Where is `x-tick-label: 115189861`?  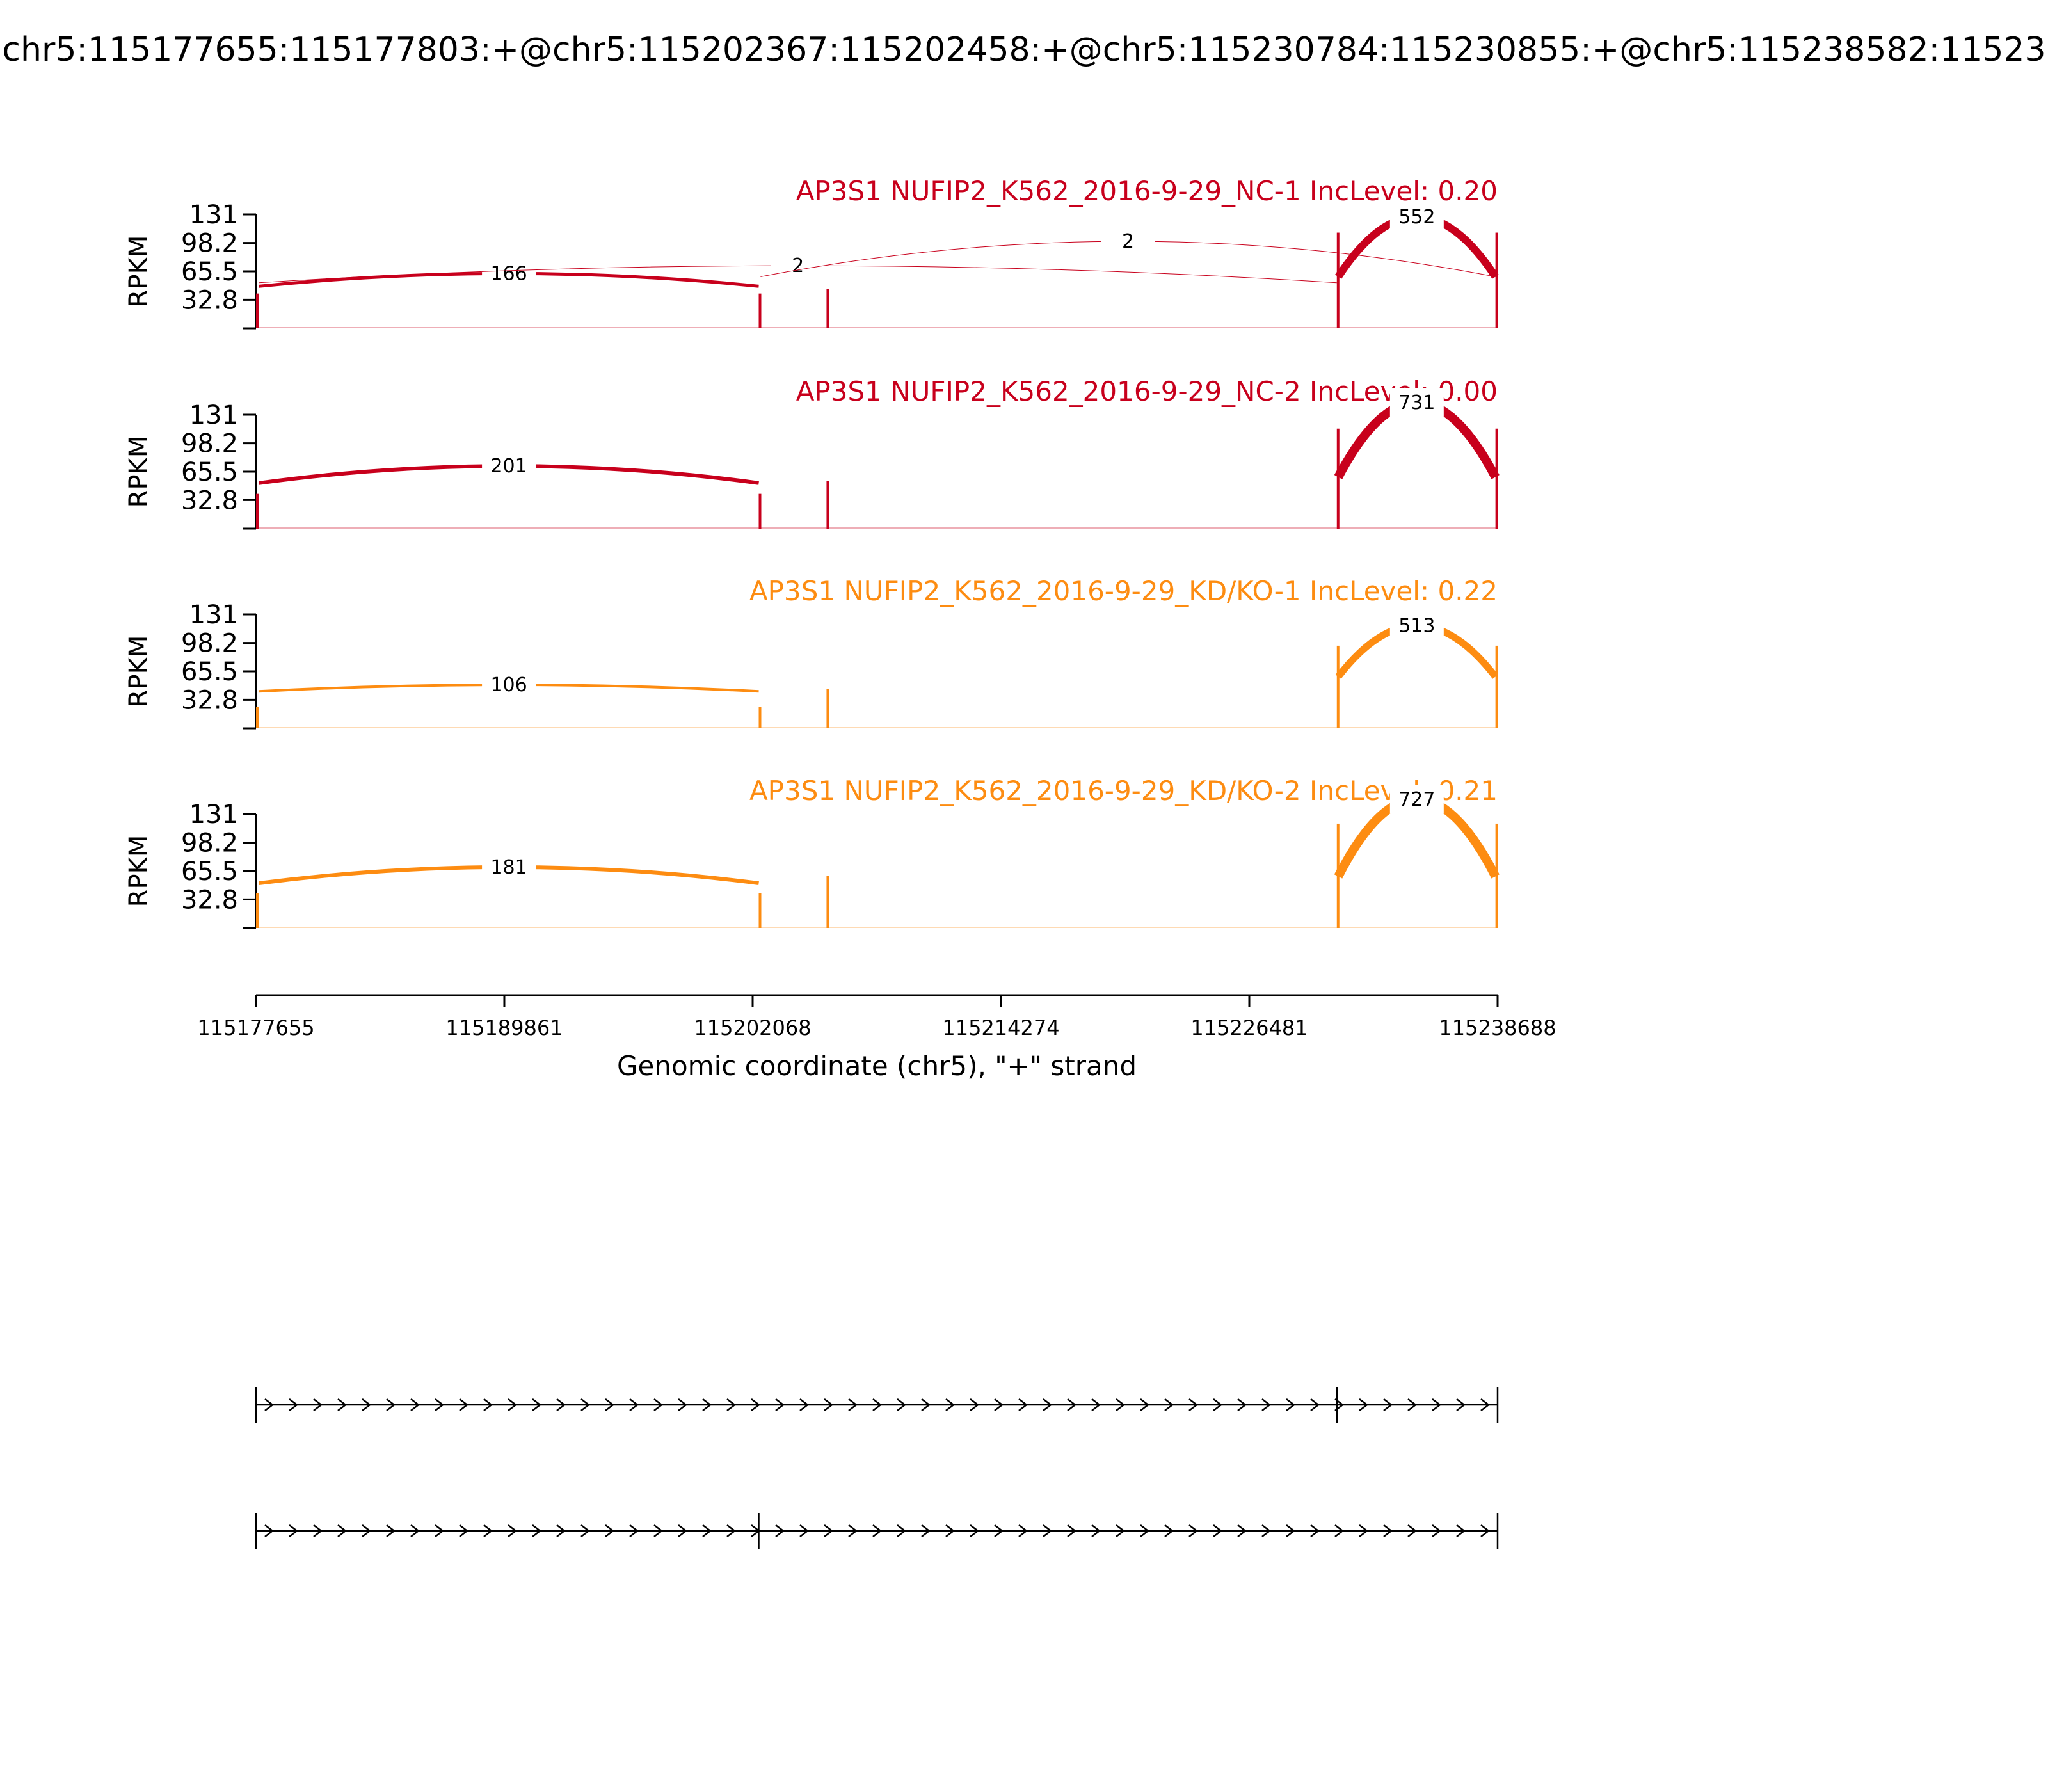
x-tick-label: 115189861 is located at coordinates (504, 1028).